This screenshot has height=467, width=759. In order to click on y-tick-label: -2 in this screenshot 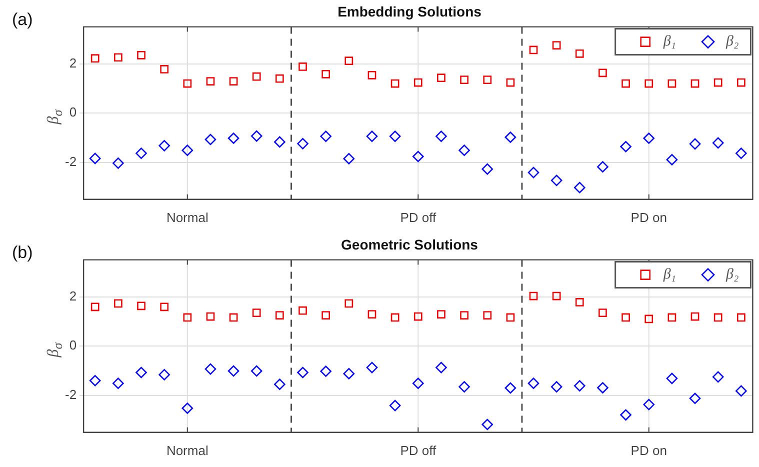, I will do `click(70, 161)`.